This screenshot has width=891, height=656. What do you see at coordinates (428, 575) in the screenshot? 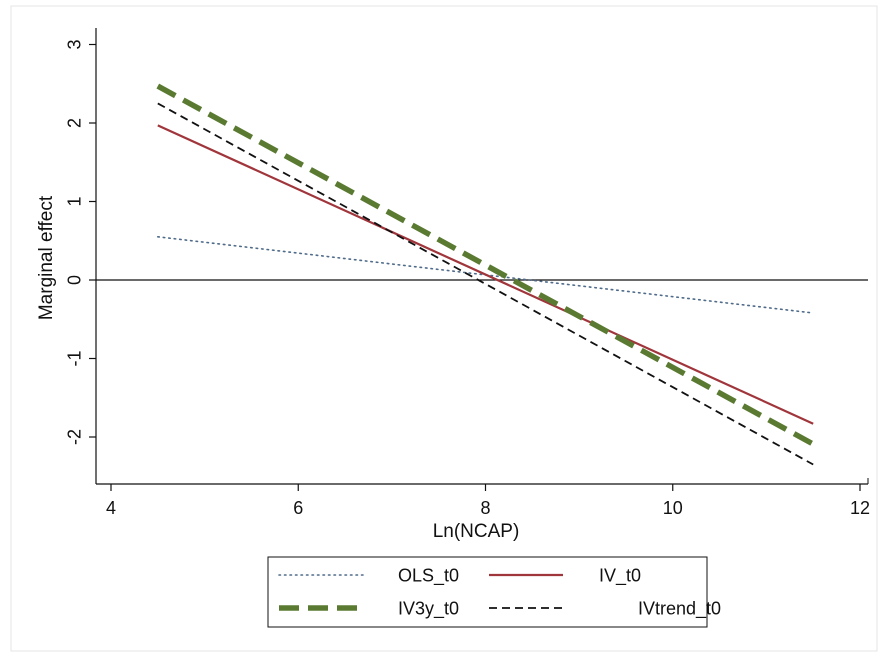
I see `legend-label-ols-t0: OLS_t0` at bounding box center [428, 575].